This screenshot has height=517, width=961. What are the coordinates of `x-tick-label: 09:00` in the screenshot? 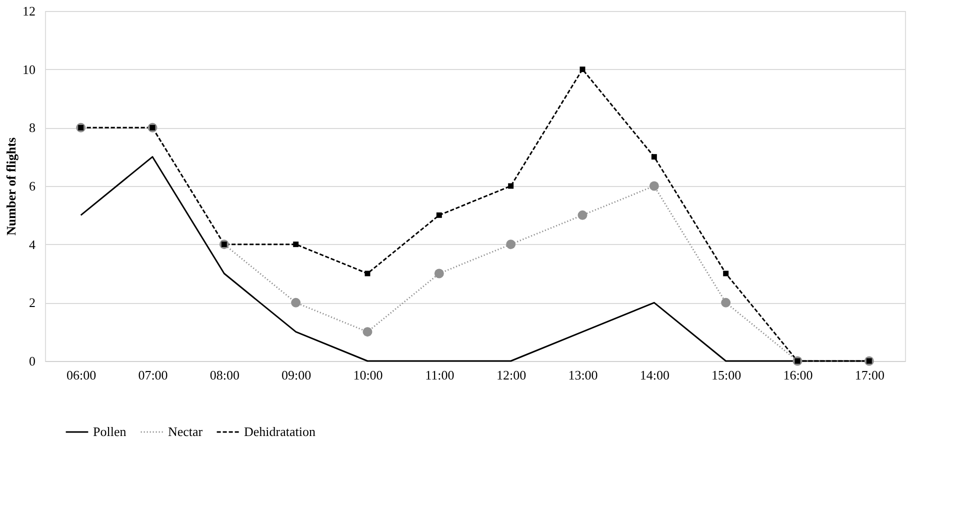 It's located at (297, 375).